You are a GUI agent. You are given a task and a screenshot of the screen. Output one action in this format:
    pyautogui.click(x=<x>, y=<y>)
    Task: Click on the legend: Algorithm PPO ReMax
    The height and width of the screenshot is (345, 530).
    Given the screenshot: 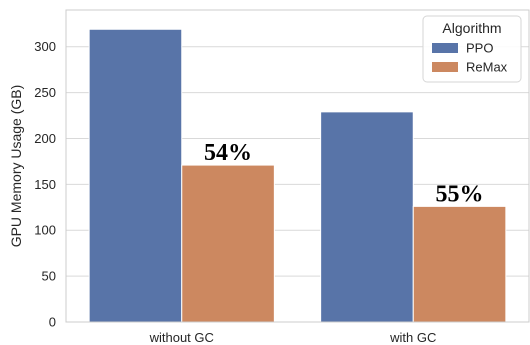 What is the action you would take?
    pyautogui.click(x=472, y=49)
    